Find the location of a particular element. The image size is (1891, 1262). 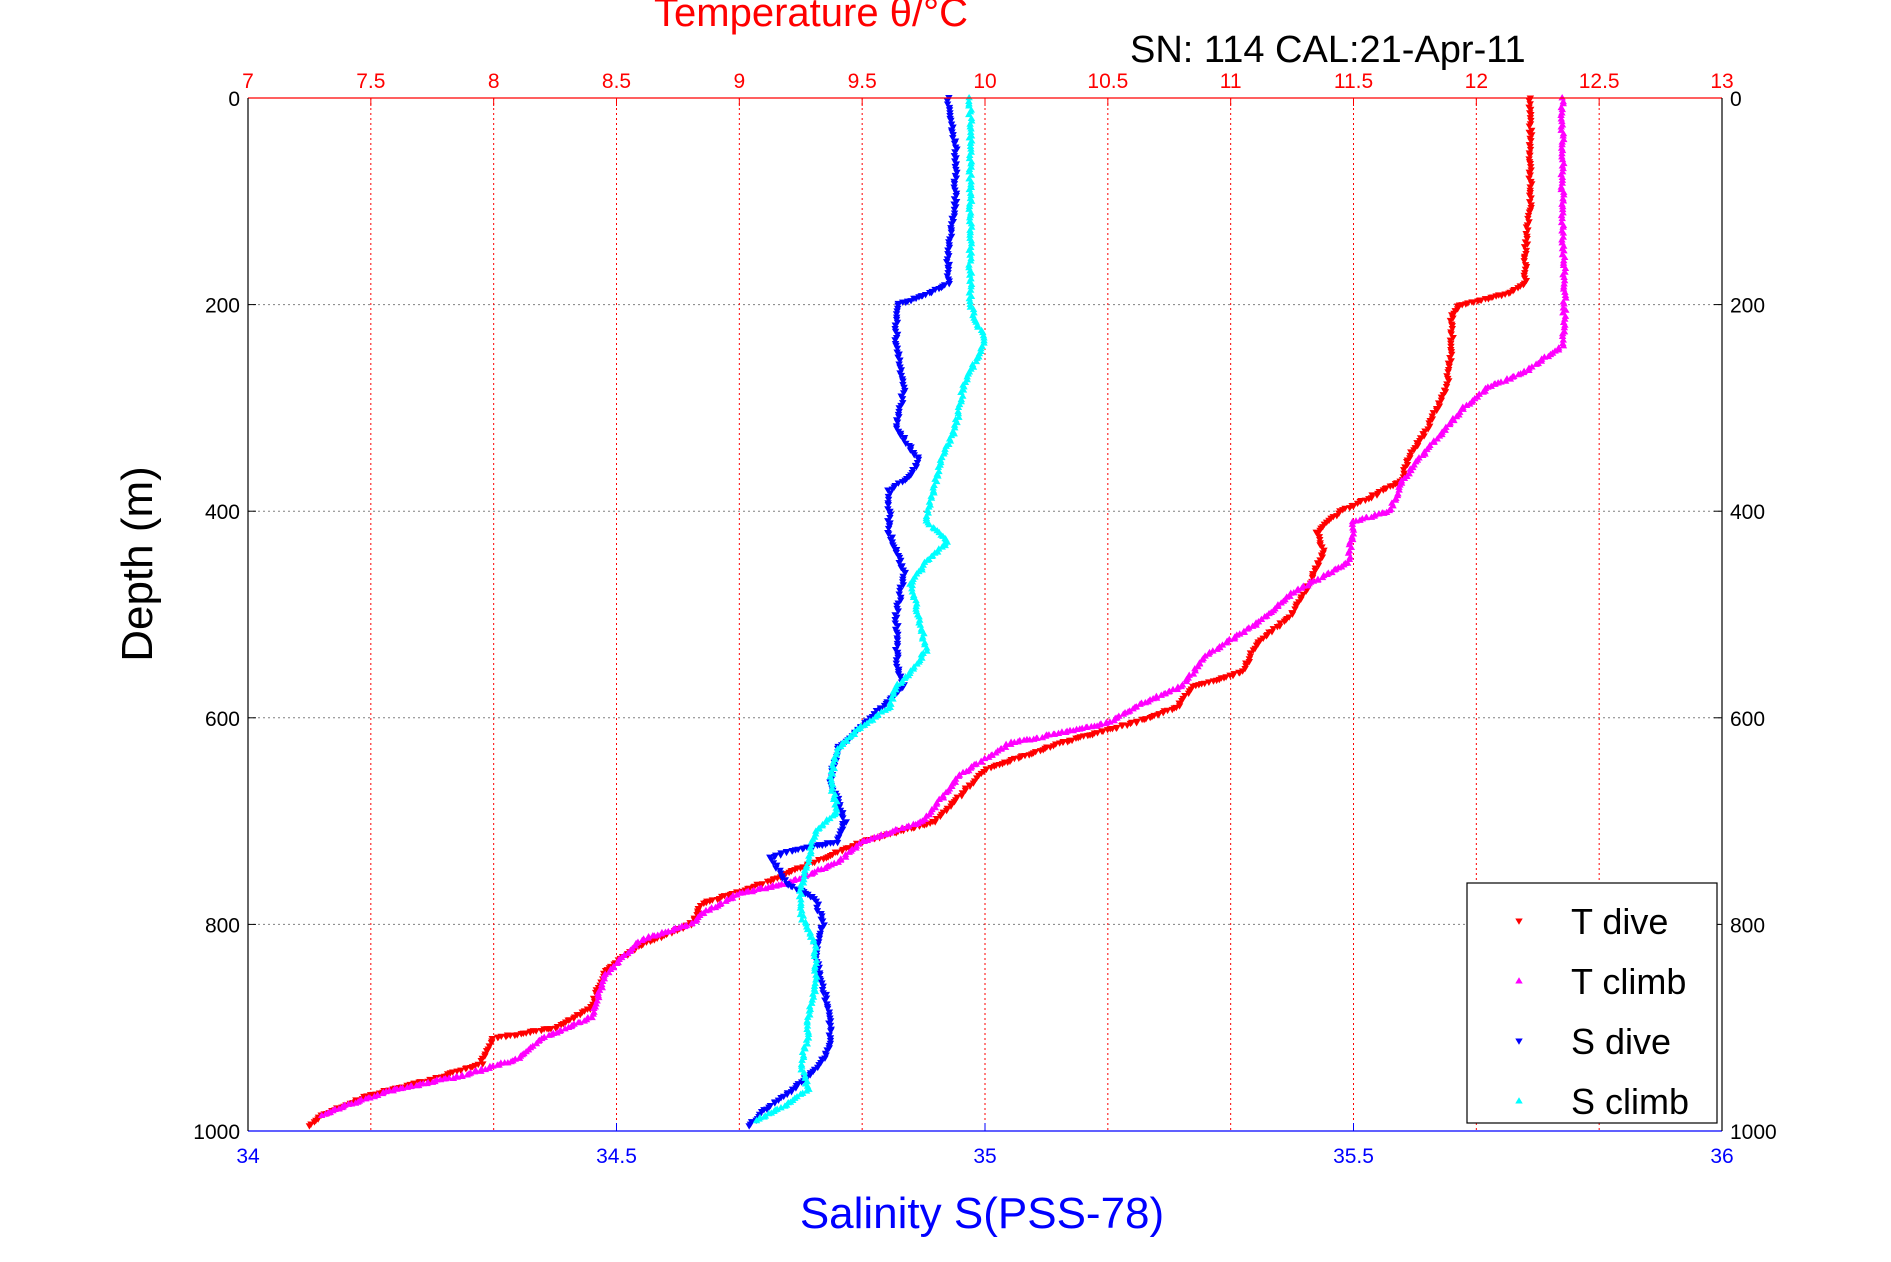

legend-box is located at coordinates (1592, 1003).